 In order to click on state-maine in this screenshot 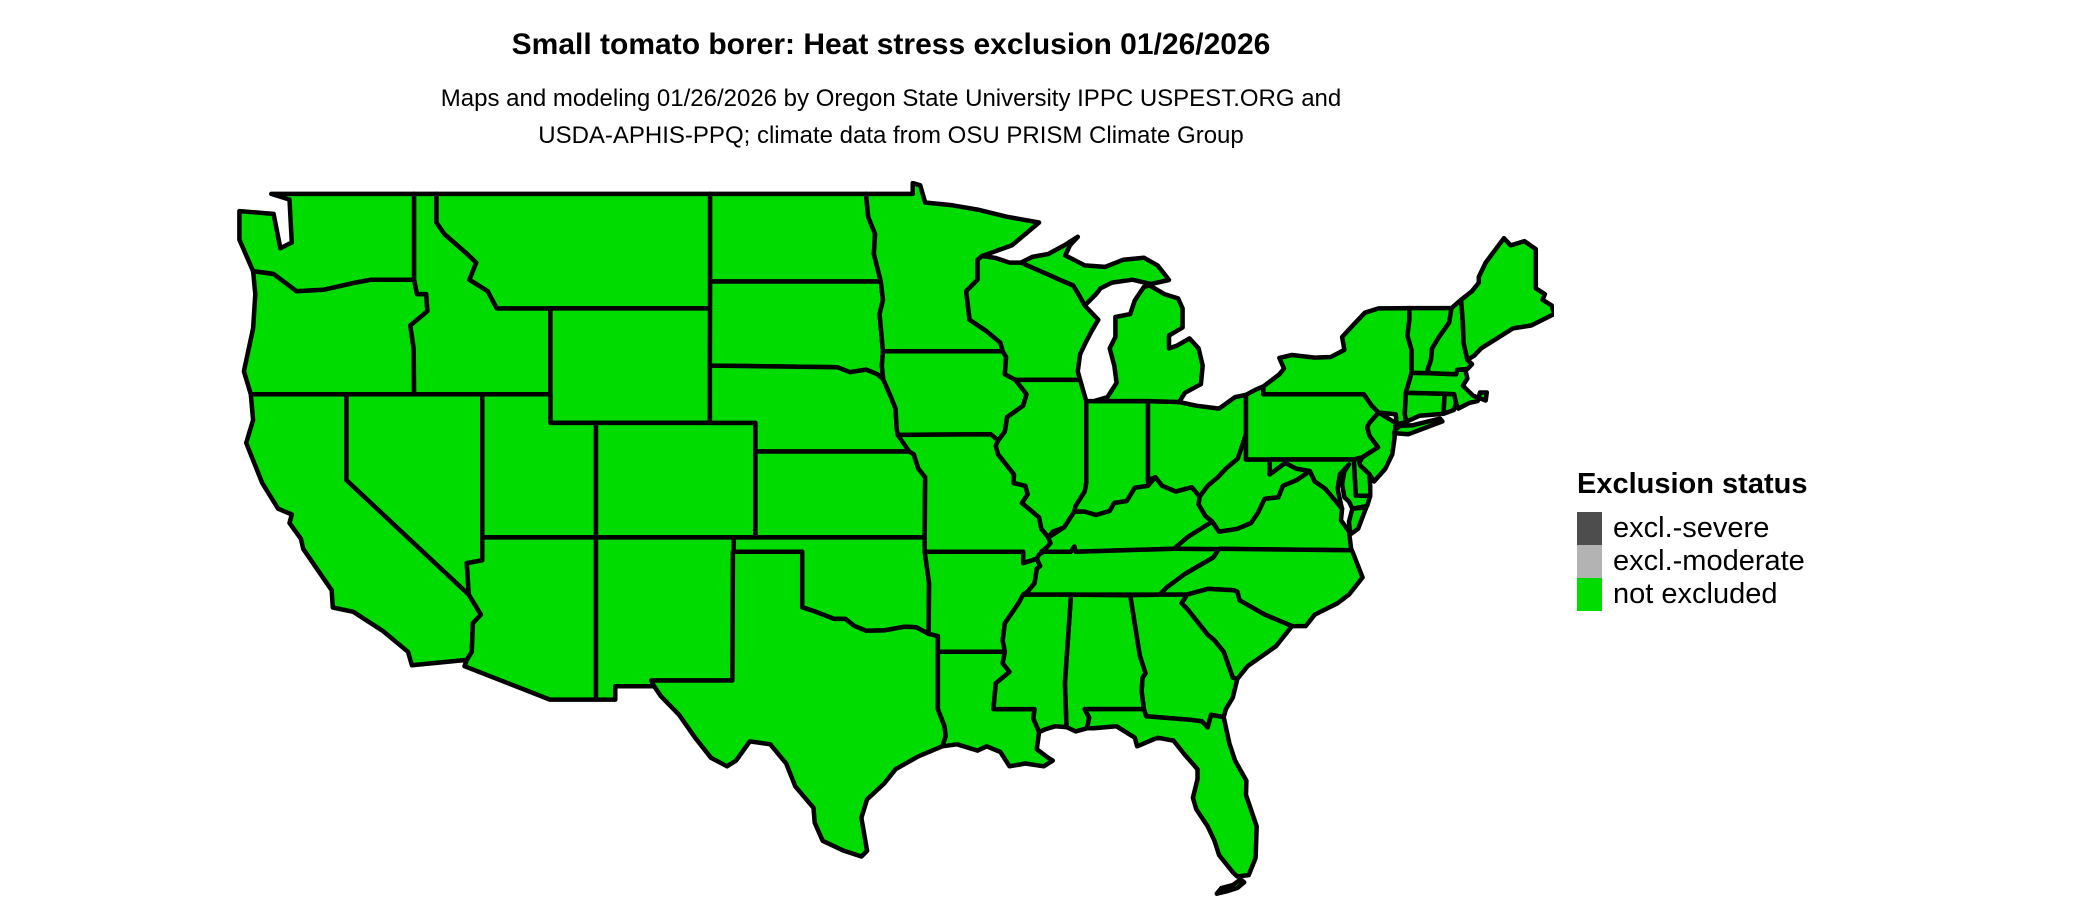, I will do `click(1506, 299)`.